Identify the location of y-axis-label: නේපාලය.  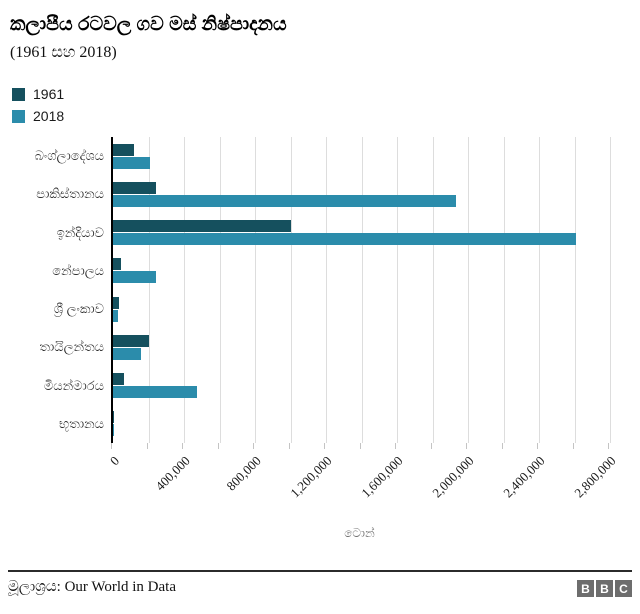
(78, 270).